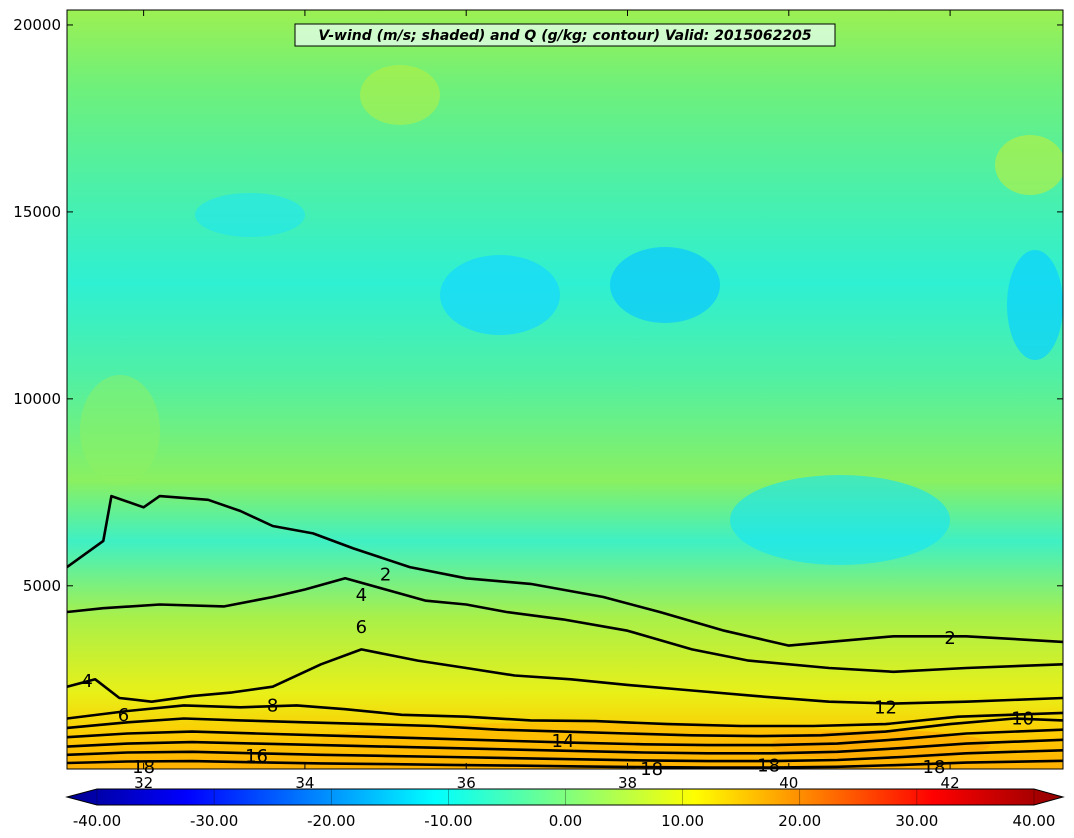  What do you see at coordinates (466, 783) in the screenshot?
I see `x-tick-label: 36` at bounding box center [466, 783].